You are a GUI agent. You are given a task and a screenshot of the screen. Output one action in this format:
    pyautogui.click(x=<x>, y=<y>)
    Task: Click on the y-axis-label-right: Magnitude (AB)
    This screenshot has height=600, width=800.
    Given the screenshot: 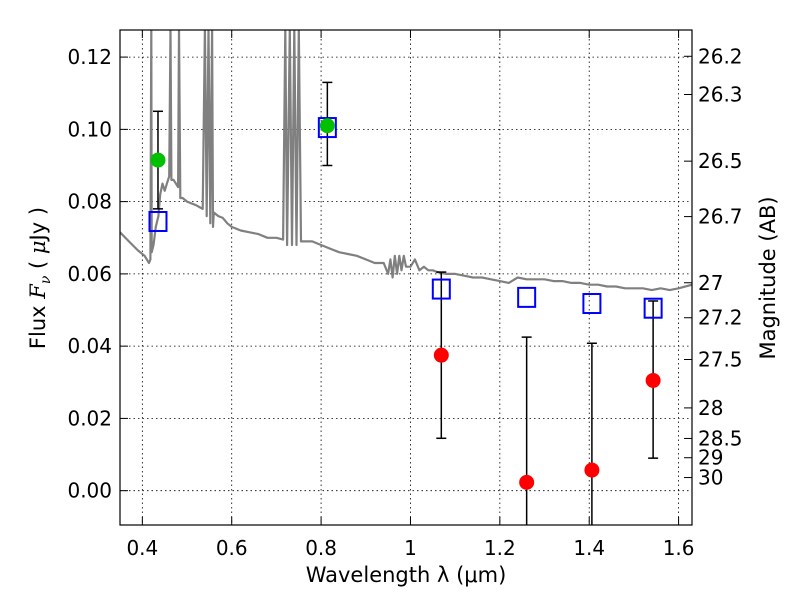 What is the action you would take?
    pyautogui.click(x=768, y=277)
    